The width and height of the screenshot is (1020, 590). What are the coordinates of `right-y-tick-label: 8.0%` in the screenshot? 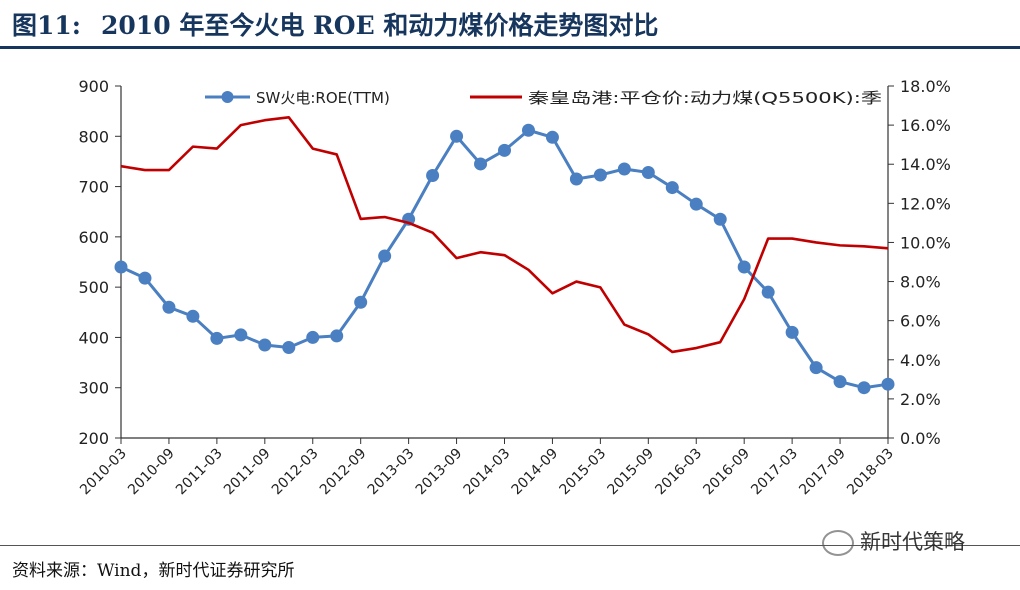 It's located at (920, 282).